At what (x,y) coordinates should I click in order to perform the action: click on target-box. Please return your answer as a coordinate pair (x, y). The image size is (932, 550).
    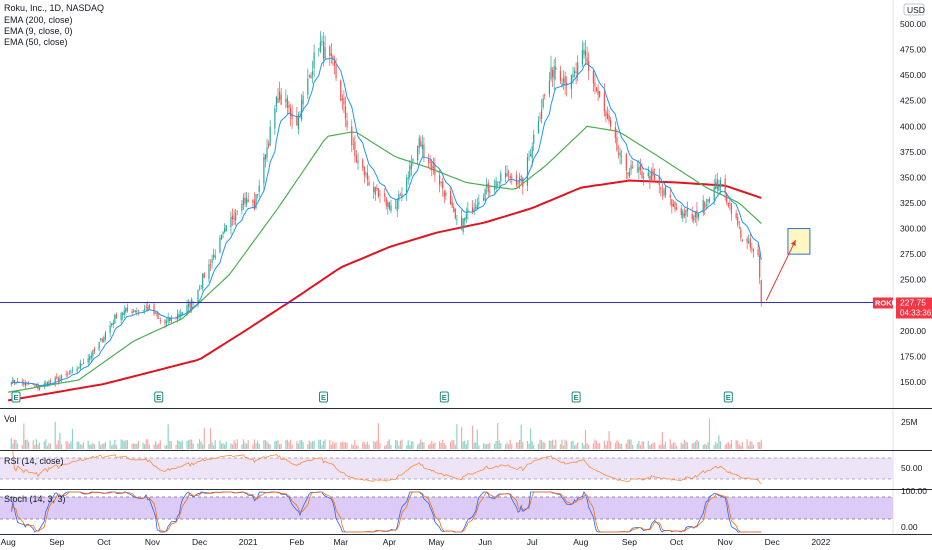
    Looking at the image, I should click on (799, 241).